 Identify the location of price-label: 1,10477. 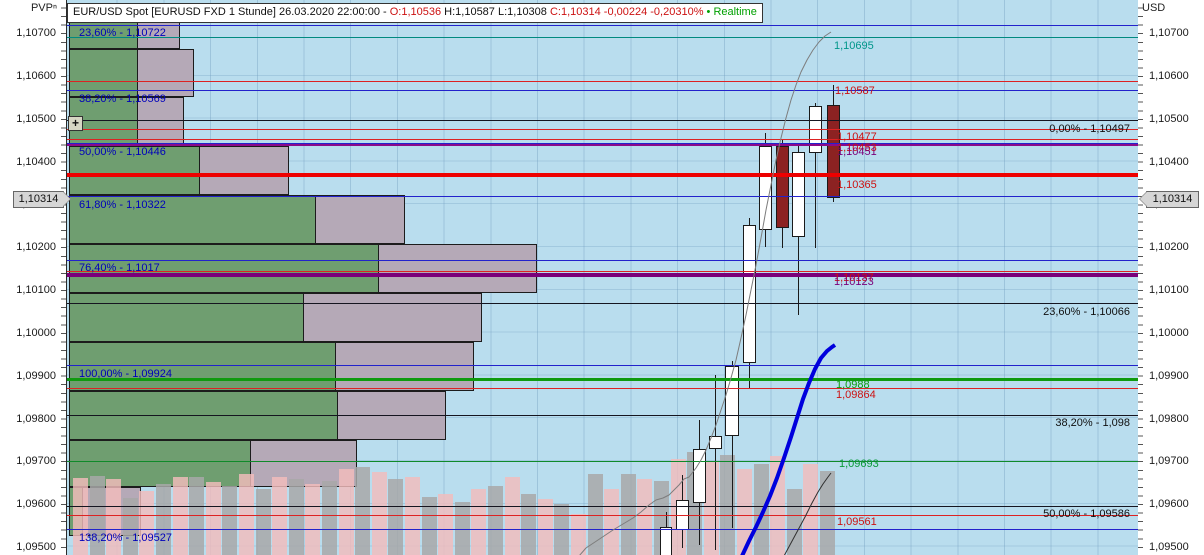
(857, 137).